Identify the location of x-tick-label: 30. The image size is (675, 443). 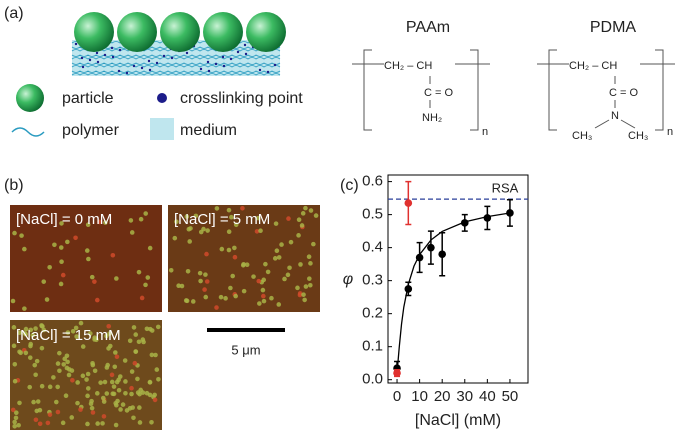
(464, 396).